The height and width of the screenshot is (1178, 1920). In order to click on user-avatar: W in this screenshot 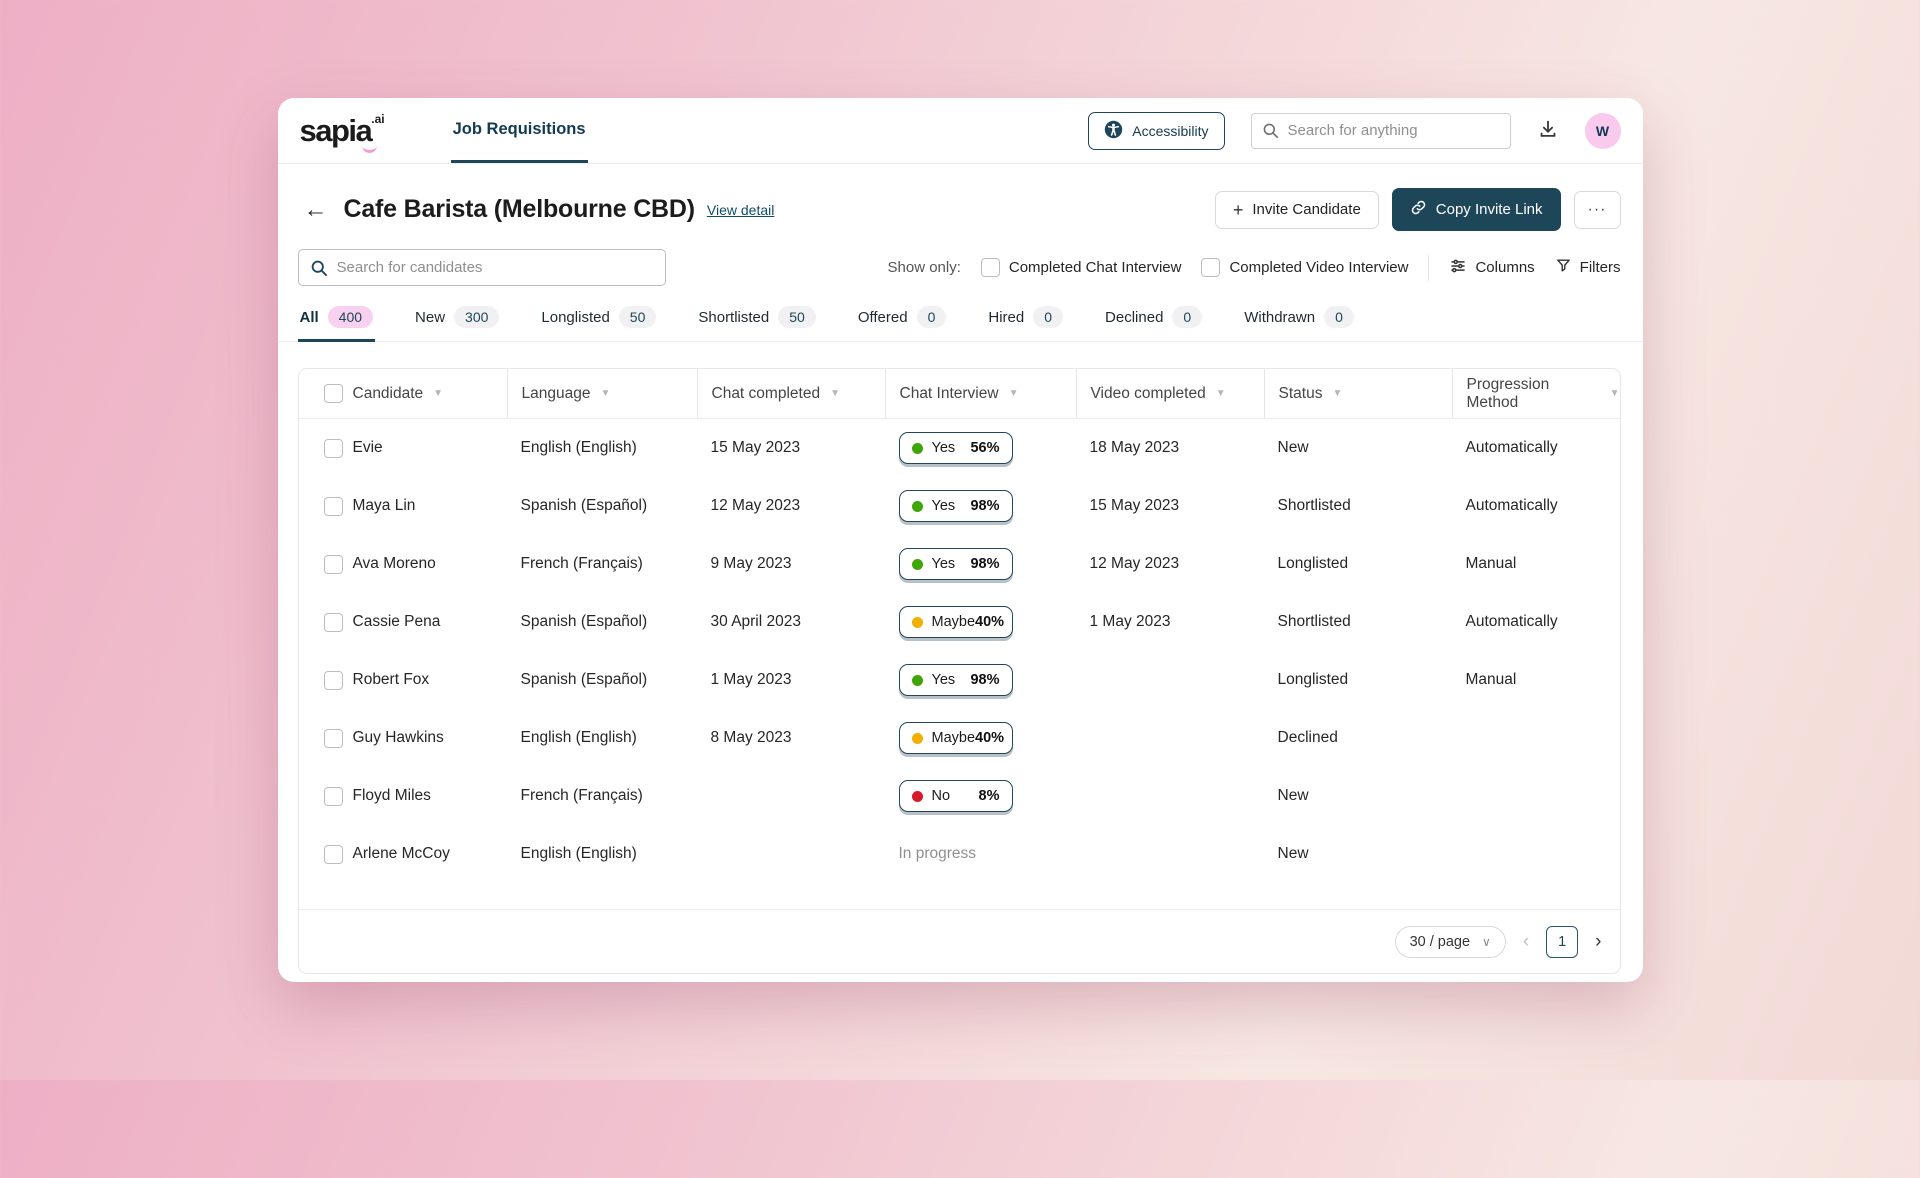, I will do `click(1602, 130)`.